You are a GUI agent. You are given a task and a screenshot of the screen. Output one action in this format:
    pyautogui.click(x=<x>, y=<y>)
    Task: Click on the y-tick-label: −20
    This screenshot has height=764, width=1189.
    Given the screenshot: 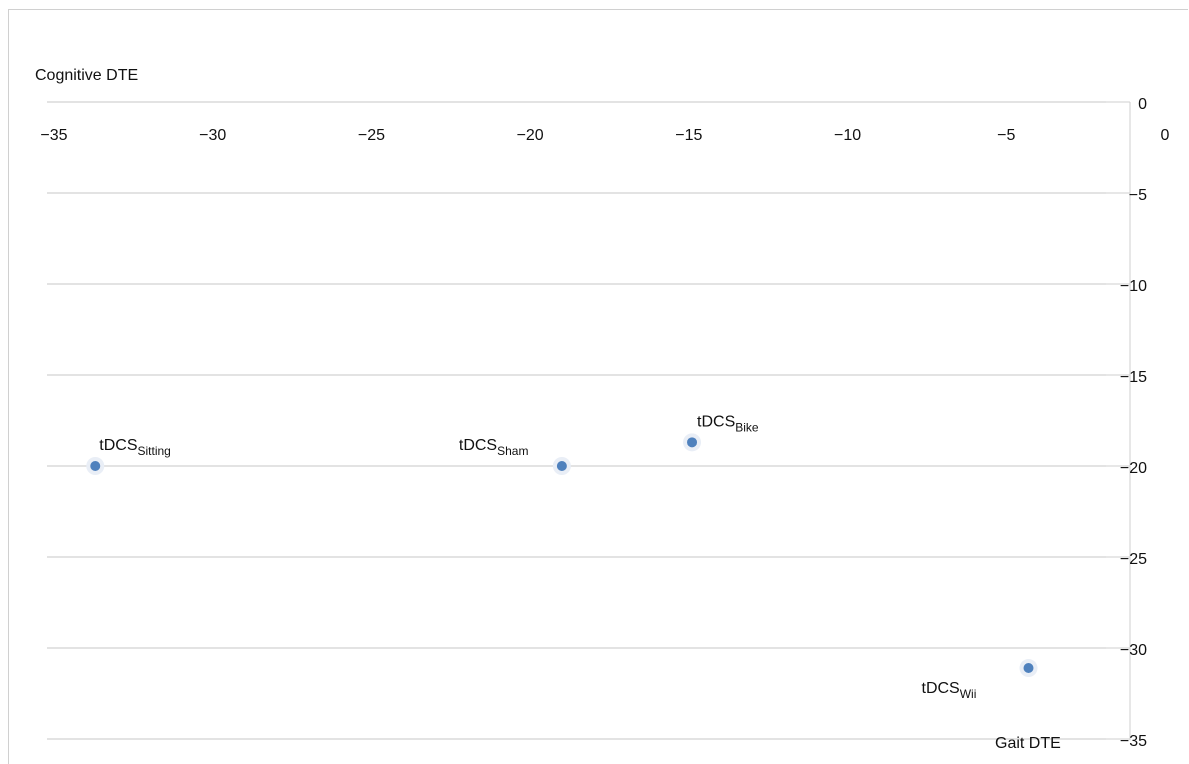 What is the action you would take?
    pyautogui.click(x=1133, y=468)
    